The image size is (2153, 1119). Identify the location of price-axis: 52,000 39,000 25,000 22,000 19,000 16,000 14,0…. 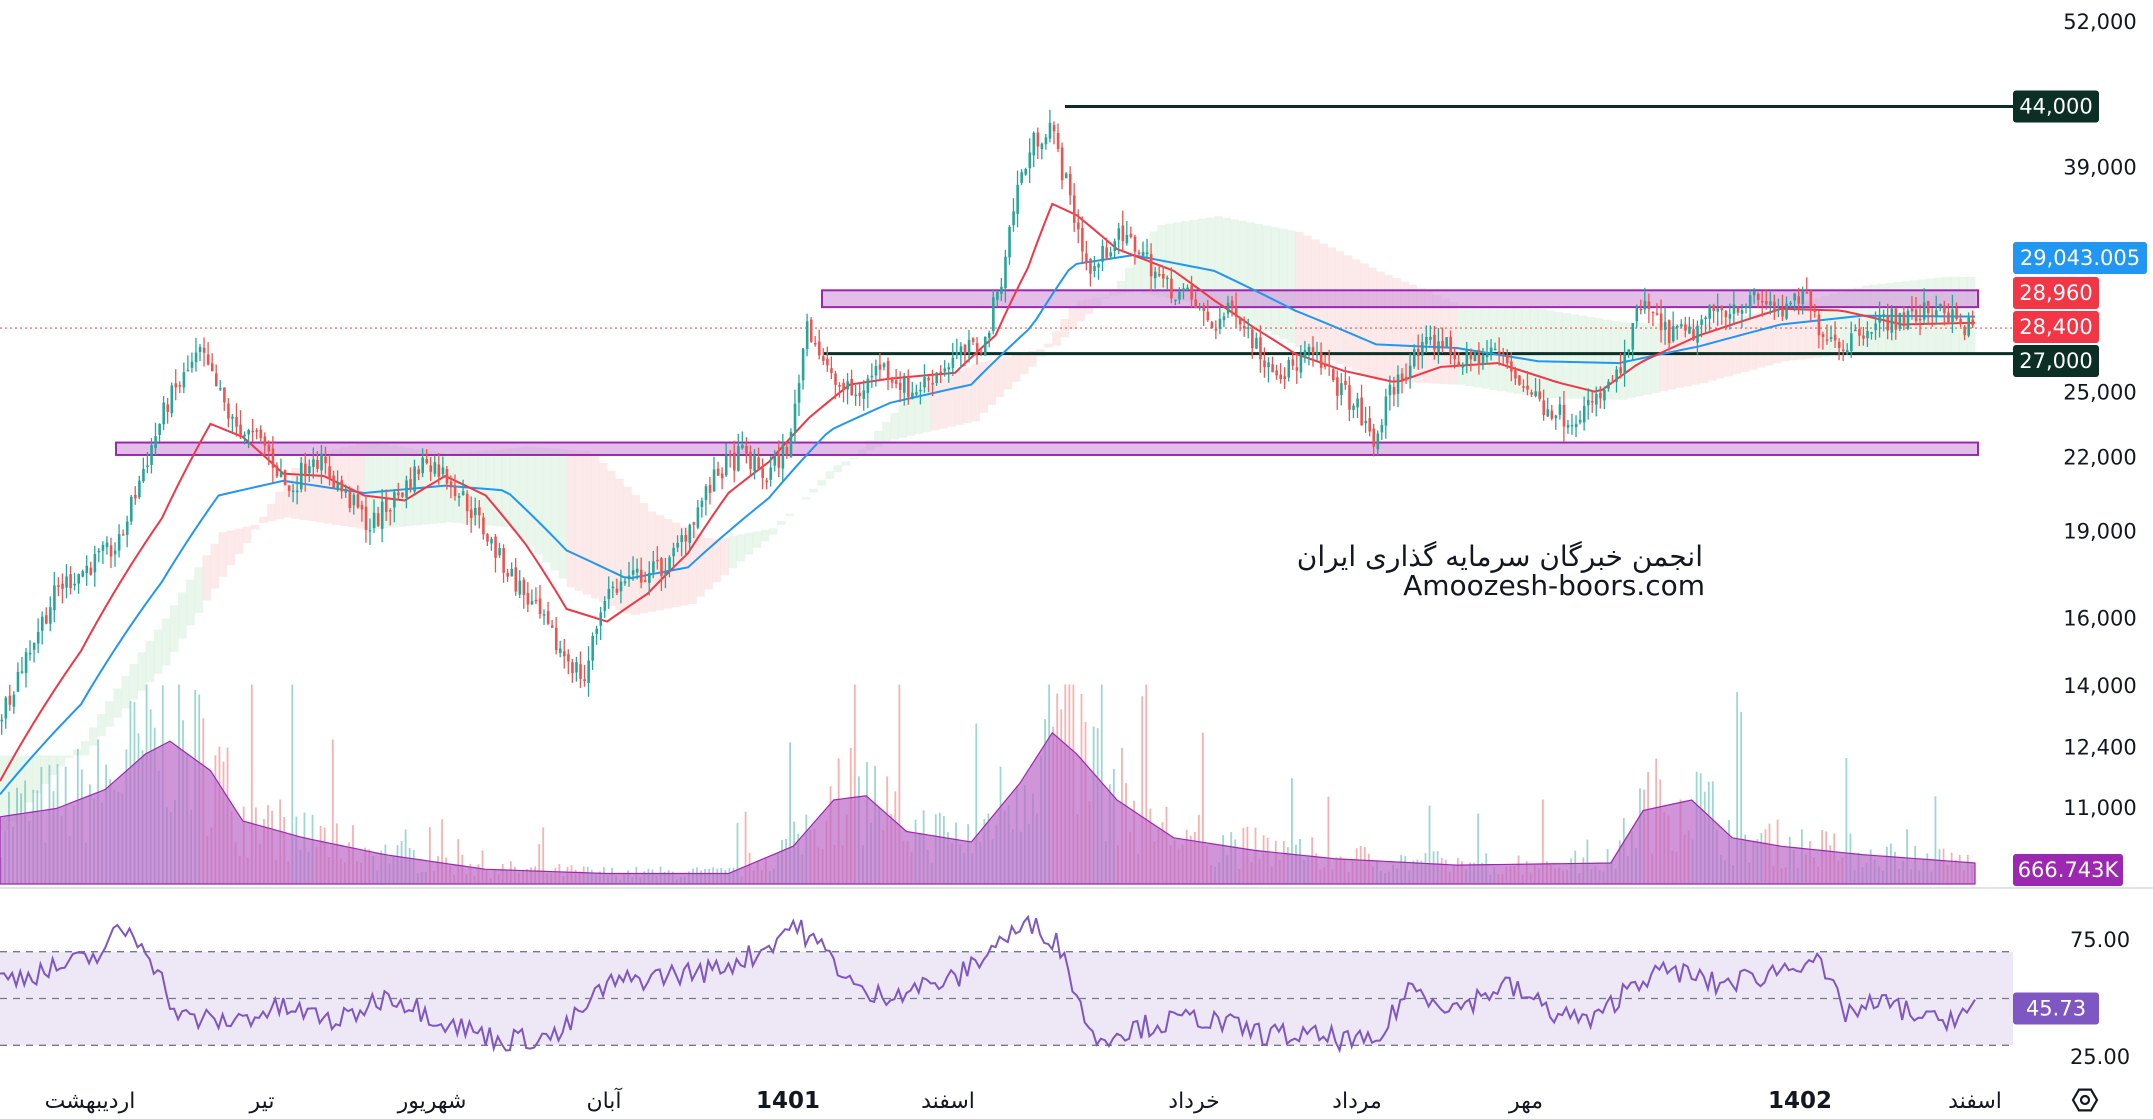
(2099, 415).